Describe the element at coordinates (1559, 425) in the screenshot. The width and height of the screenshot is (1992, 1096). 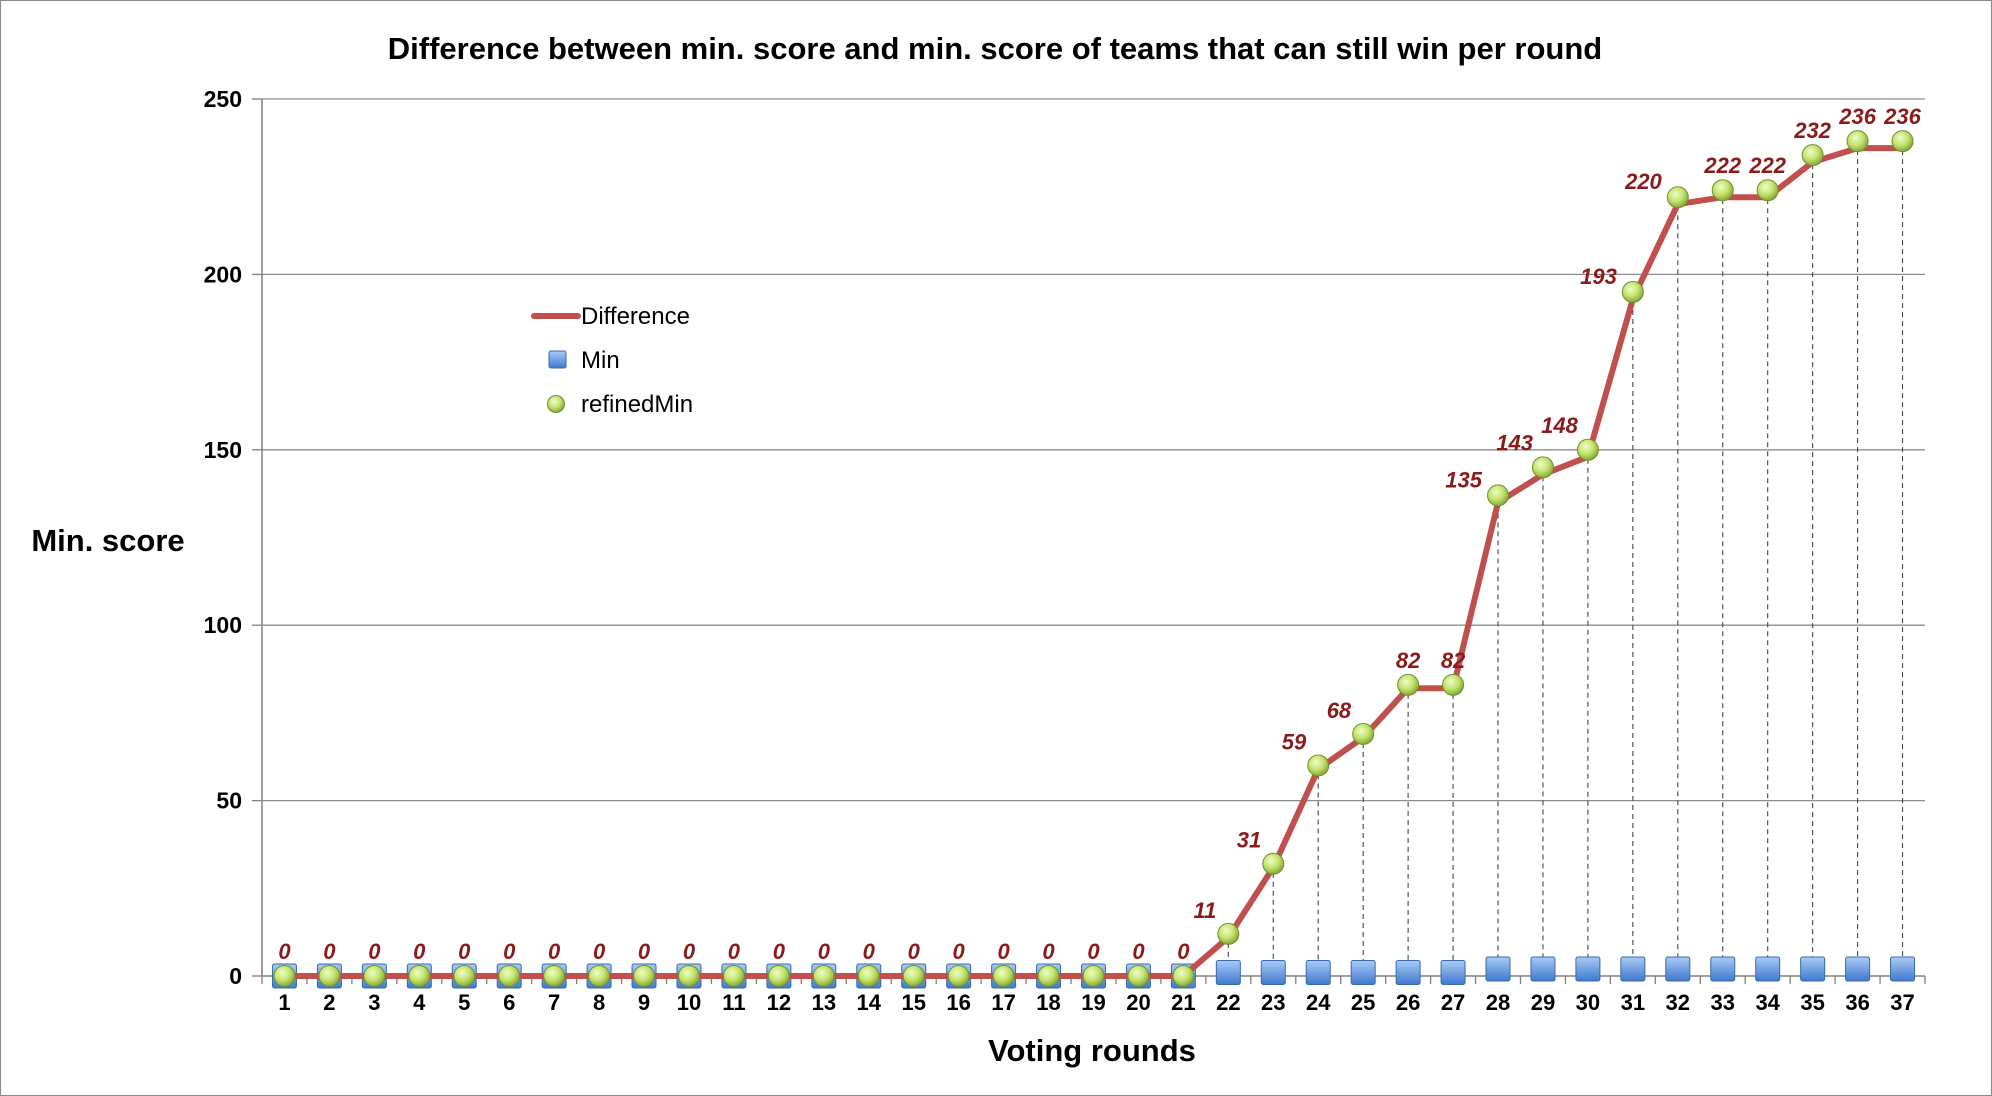
I see `data-label: 148` at that location.